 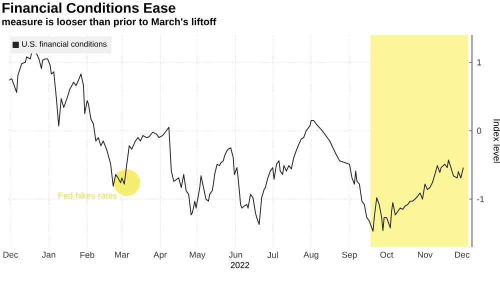 I want to click on x-tick-label: Jun, so click(x=235, y=255).